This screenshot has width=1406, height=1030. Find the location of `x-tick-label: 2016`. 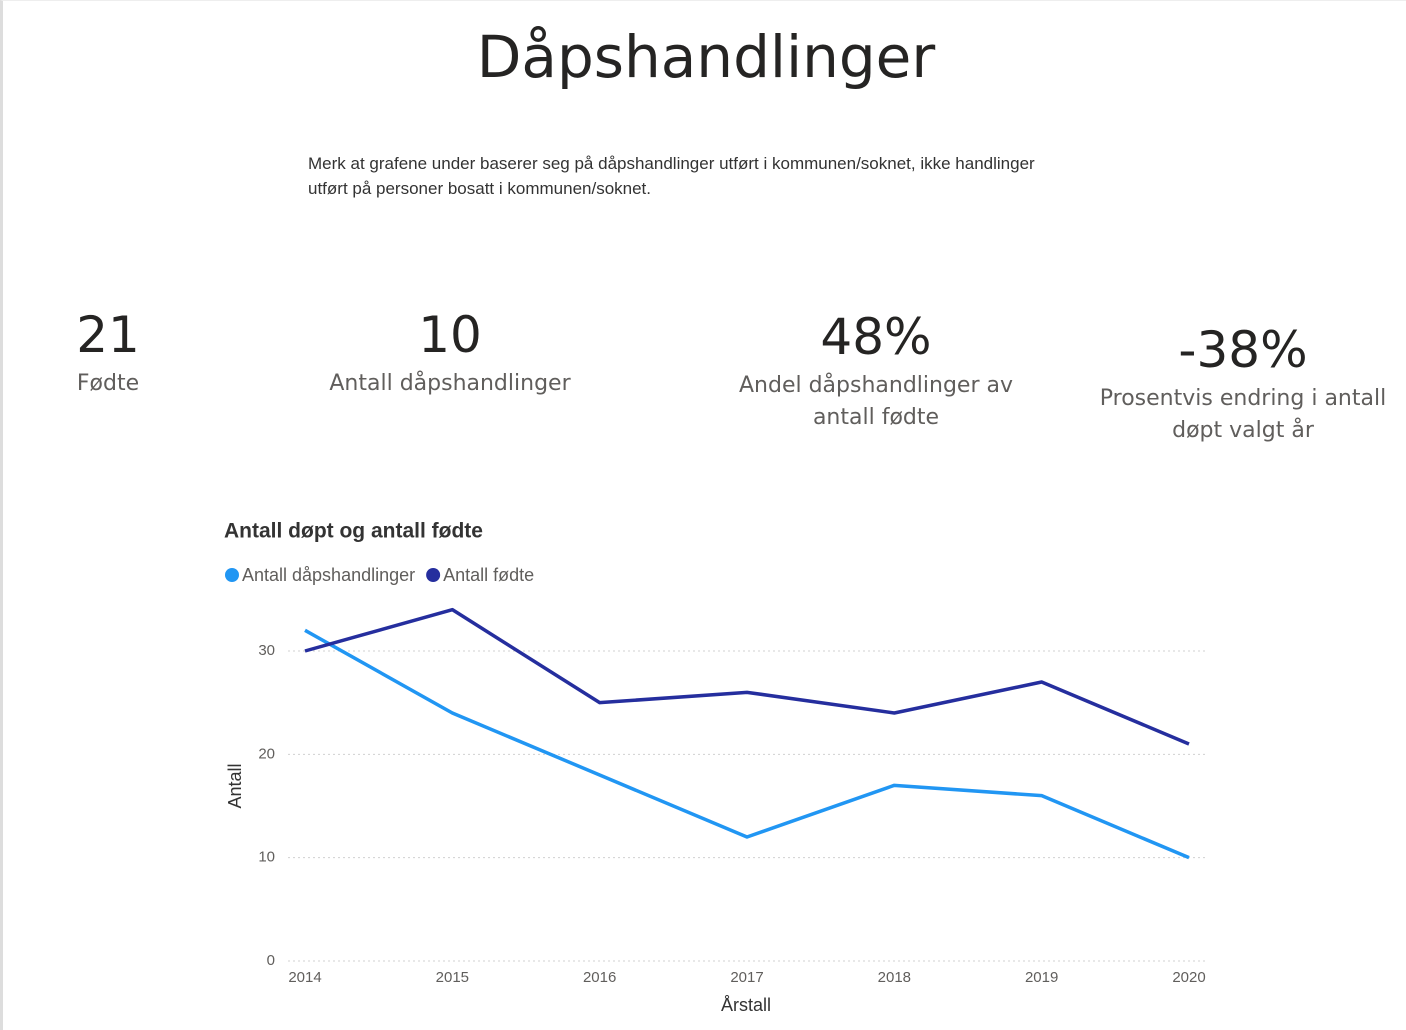

x-tick-label: 2016 is located at coordinates (599, 977).